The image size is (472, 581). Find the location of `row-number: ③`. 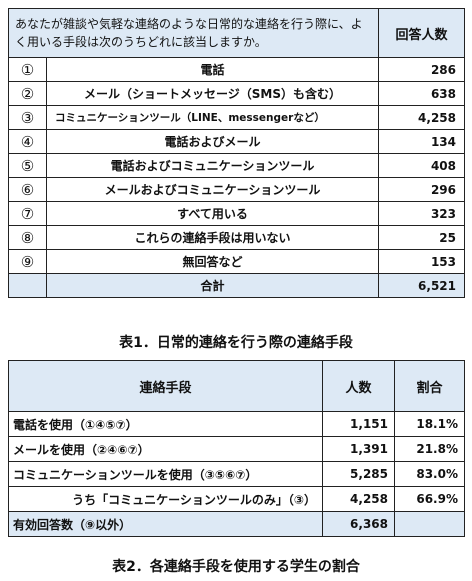

row-number: ③ is located at coordinates (27, 117).